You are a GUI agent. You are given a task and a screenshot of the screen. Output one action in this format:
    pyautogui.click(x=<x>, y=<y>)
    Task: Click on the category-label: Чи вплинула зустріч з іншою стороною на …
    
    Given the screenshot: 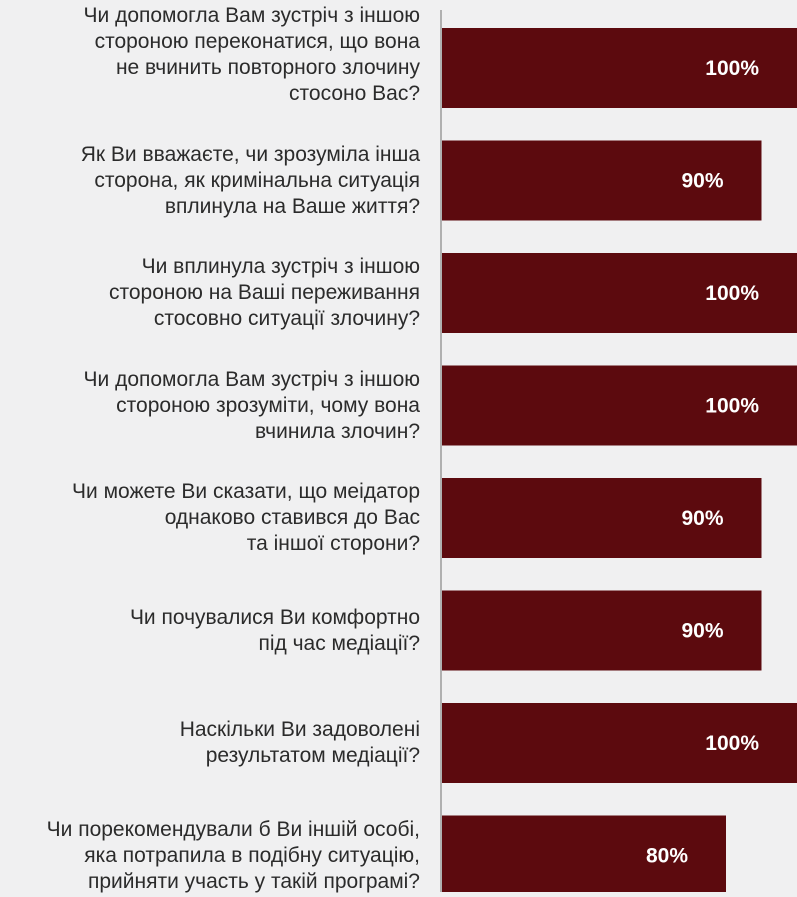 What is the action you would take?
    pyautogui.click(x=264, y=292)
    